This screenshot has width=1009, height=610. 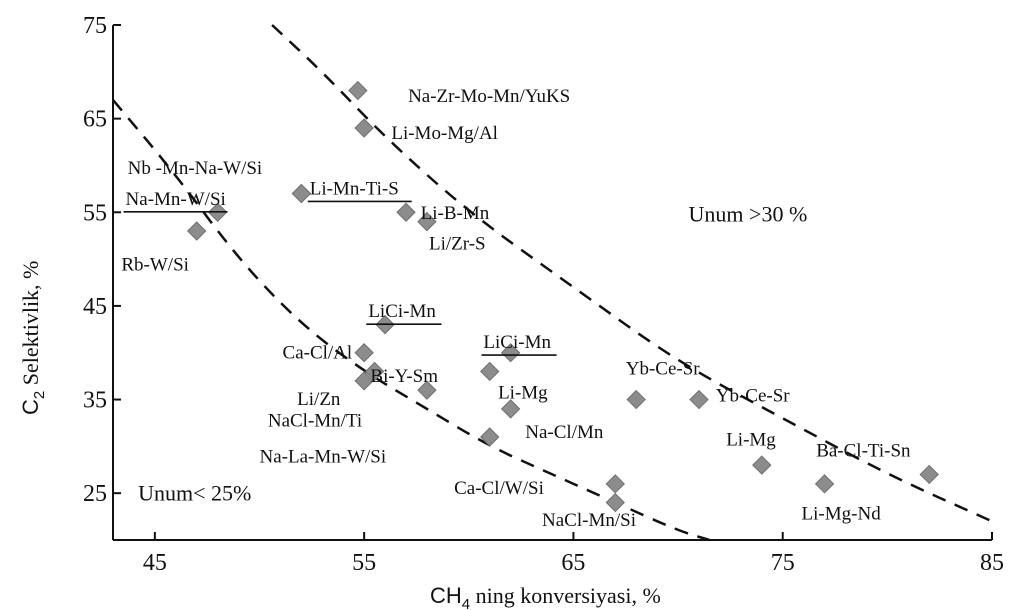 What do you see at coordinates (489, 96) in the screenshot?
I see `point-label: Na-Zr-Mo-Mn/YuKS` at bounding box center [489, 96].